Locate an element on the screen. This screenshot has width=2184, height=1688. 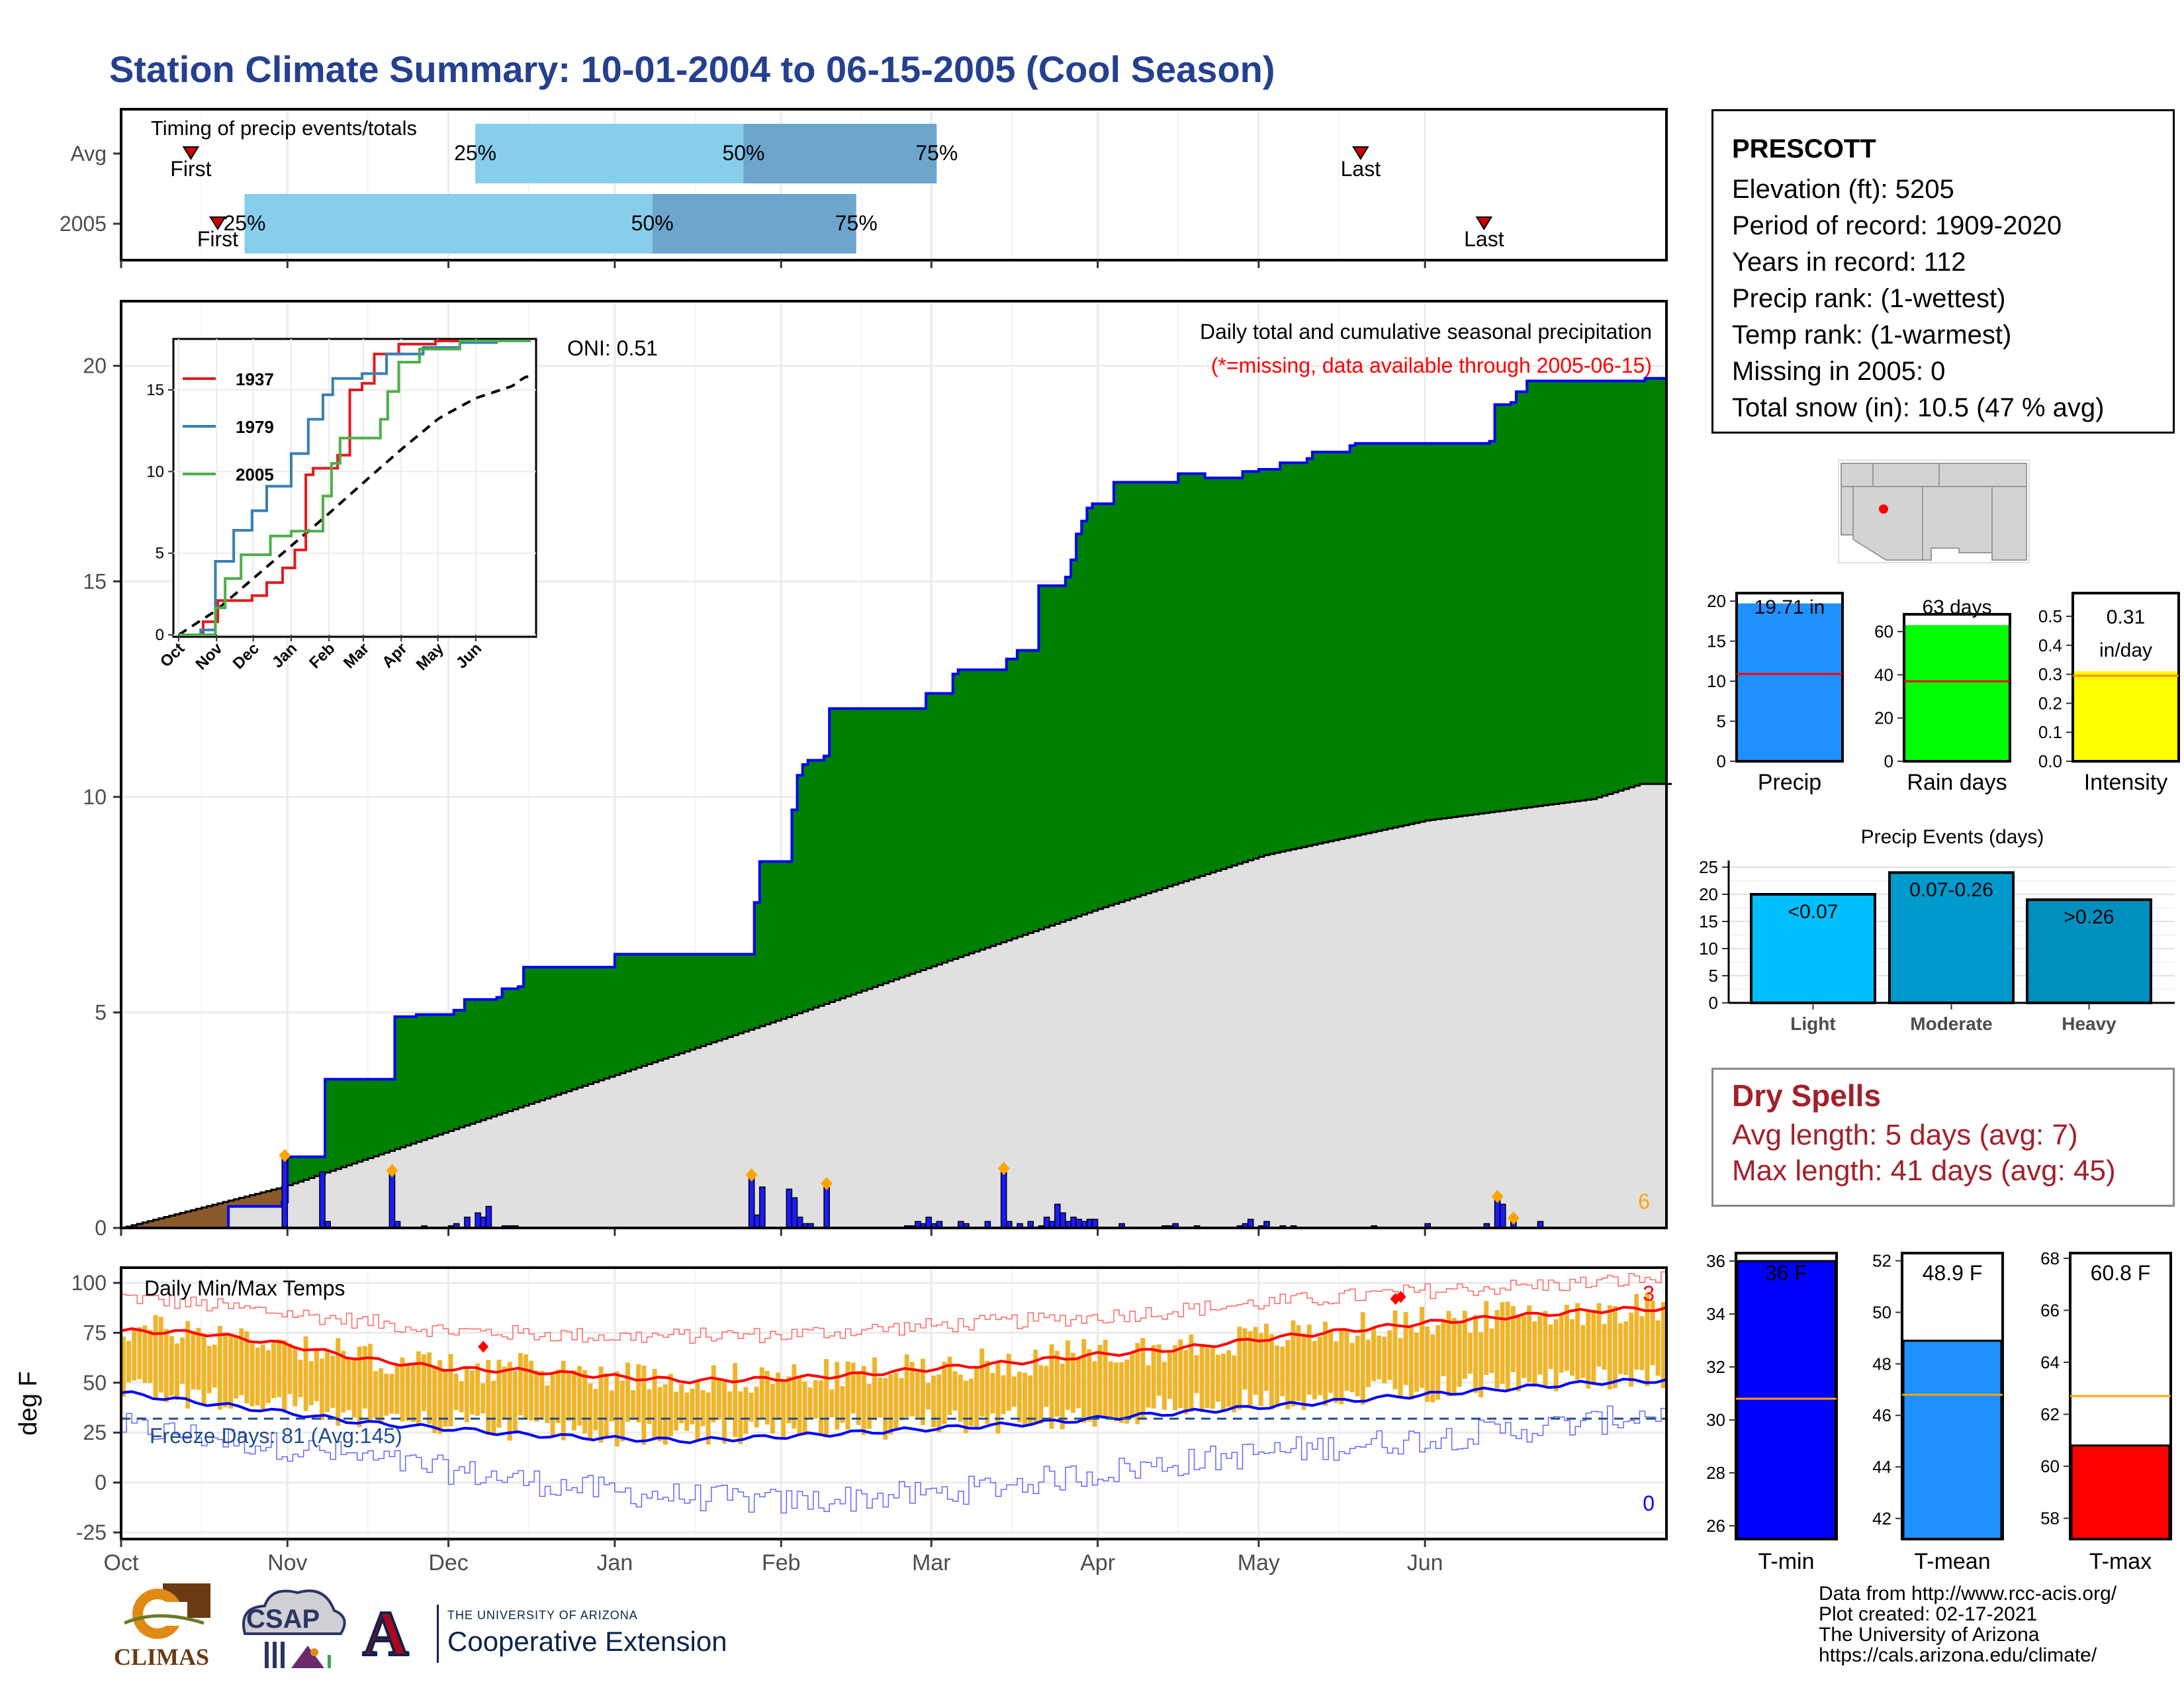
timing-row-label: Avg is located at coordinates (88, 153).